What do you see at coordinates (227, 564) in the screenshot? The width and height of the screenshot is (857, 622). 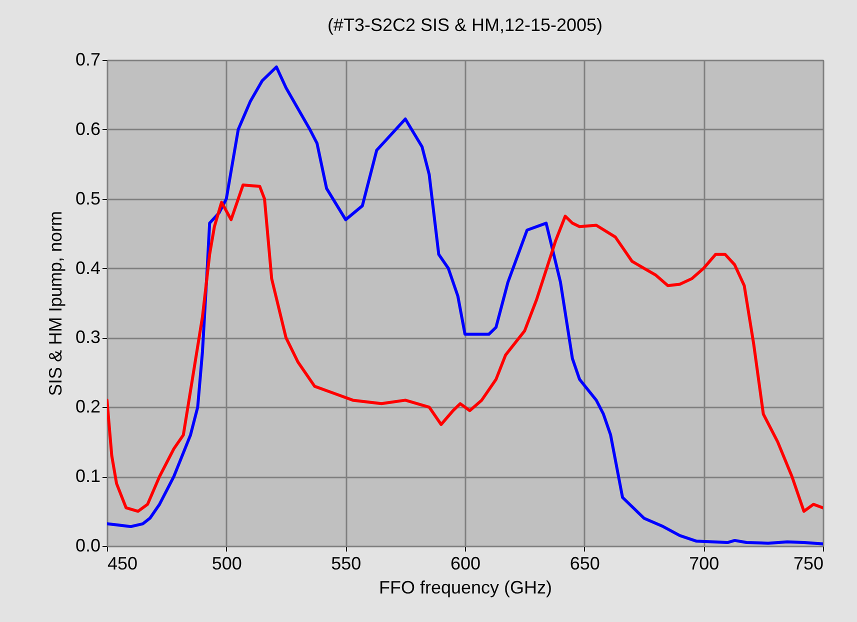 I see `x-tick-label: 500` at bounding box center [227, 564].